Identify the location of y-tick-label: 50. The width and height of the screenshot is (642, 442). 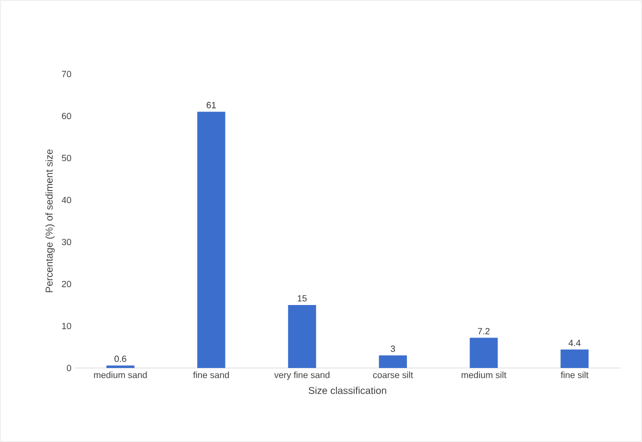
(67, 158).